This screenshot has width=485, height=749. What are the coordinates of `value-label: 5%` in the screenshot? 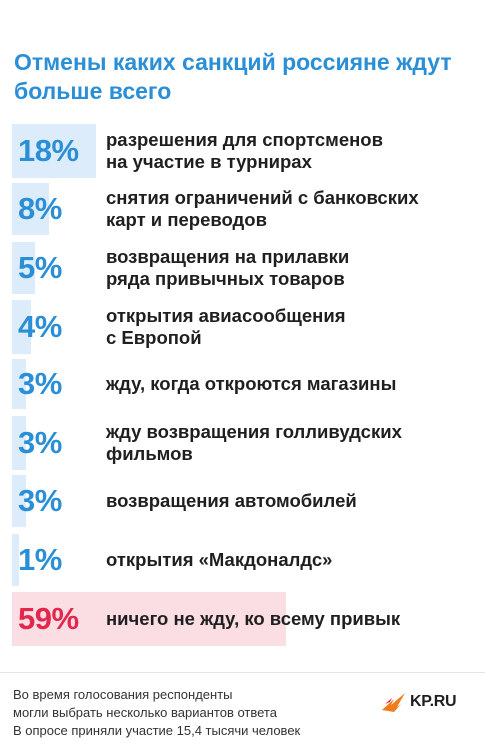 It's located at (40, 267).